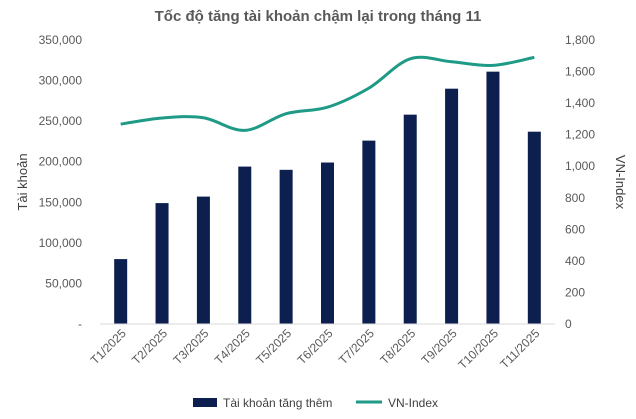 This screenshot has width=636, height=419. Describe the element at coordinates (277, 403) in the screenshot. I see `legend-bar-label: Tài khoản tăng thêm` at that location.